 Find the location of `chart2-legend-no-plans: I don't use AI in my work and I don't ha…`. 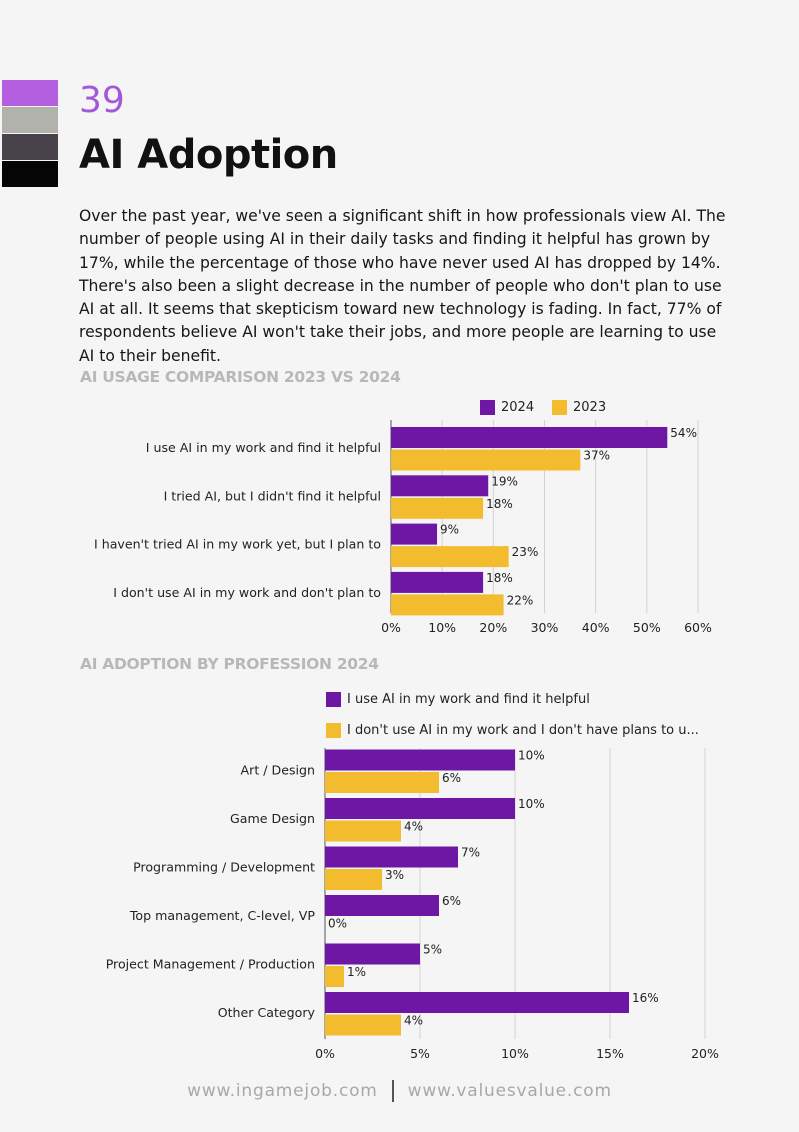

chart2-legend-no-plans: I don't use AI in my work and I don't ha… is located at coordinates (512, 730).